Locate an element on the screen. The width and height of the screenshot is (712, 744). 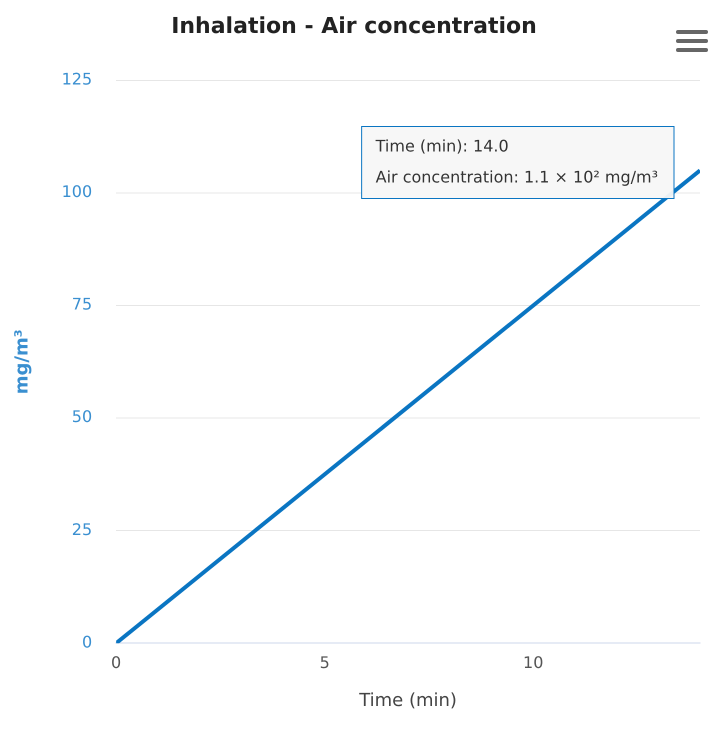
y-tick-label: 0 is located at coordinates (87, 642).